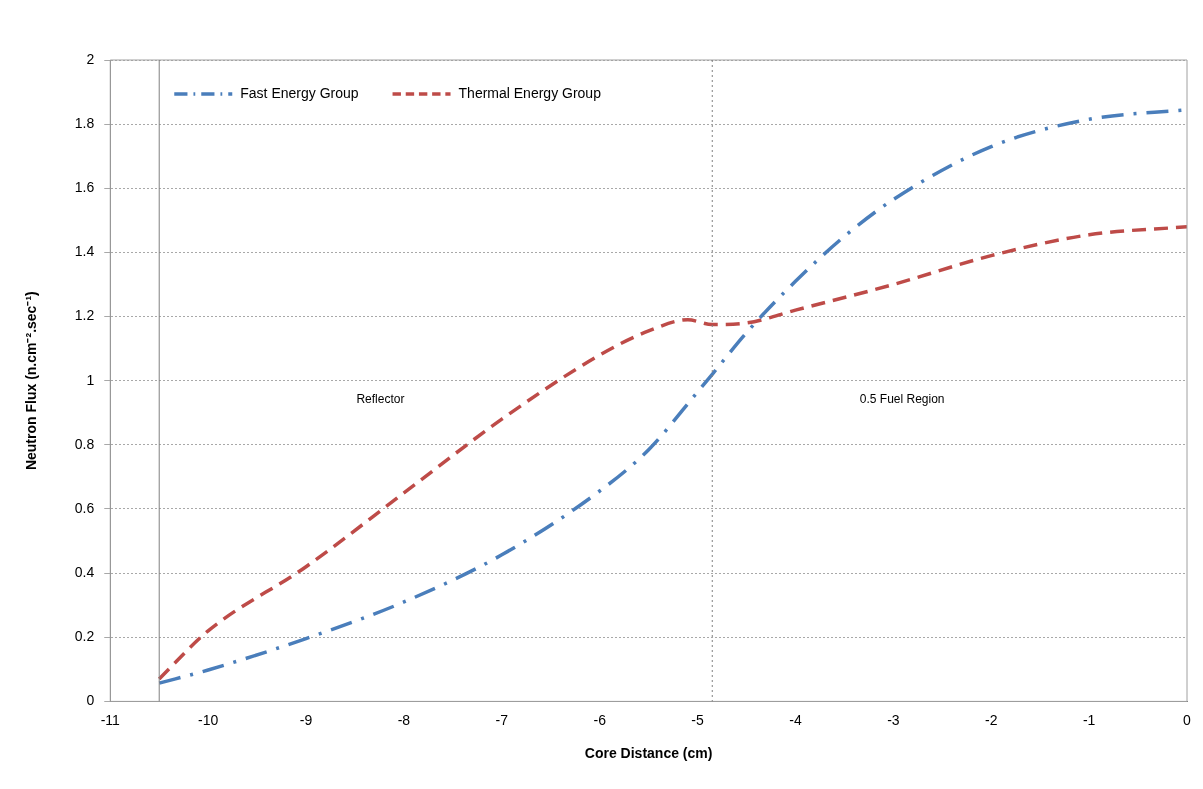  I want to click on x-axis-title: Core Distance (cm), so click(648, 753).